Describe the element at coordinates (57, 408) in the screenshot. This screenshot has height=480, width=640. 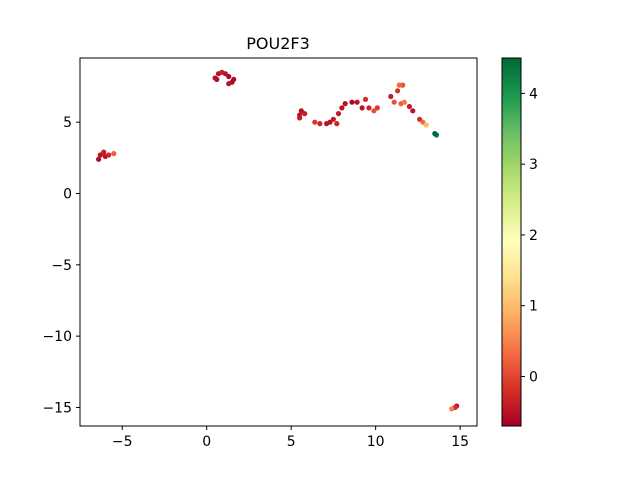
I see `y-tick-label: −15` at that location.